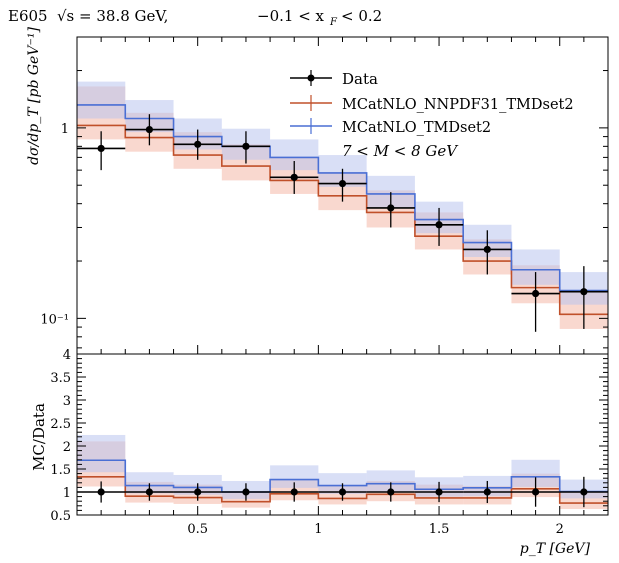 The image size is (619, 563). Describe the element at coordinates (360, 79) in the screenshot. I see `legend-label-data: Data` at that location.